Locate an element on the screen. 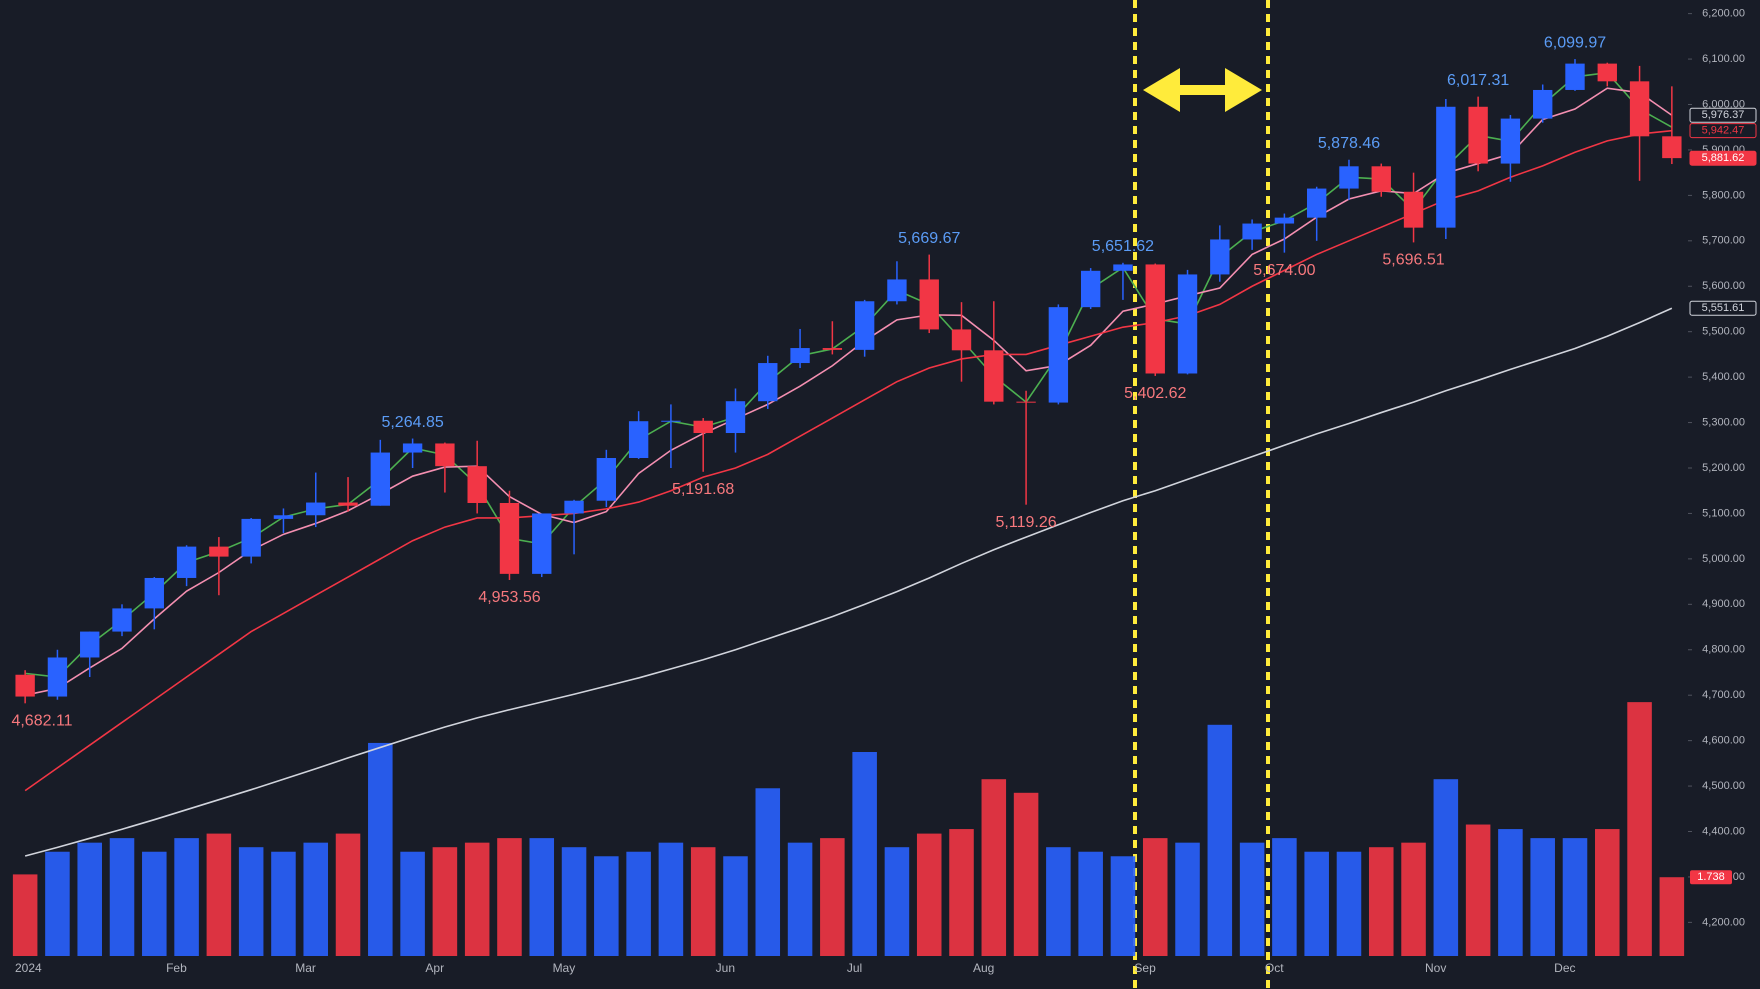  y-tick-label: 4,700.00 is located at coordinates (1723, 695).